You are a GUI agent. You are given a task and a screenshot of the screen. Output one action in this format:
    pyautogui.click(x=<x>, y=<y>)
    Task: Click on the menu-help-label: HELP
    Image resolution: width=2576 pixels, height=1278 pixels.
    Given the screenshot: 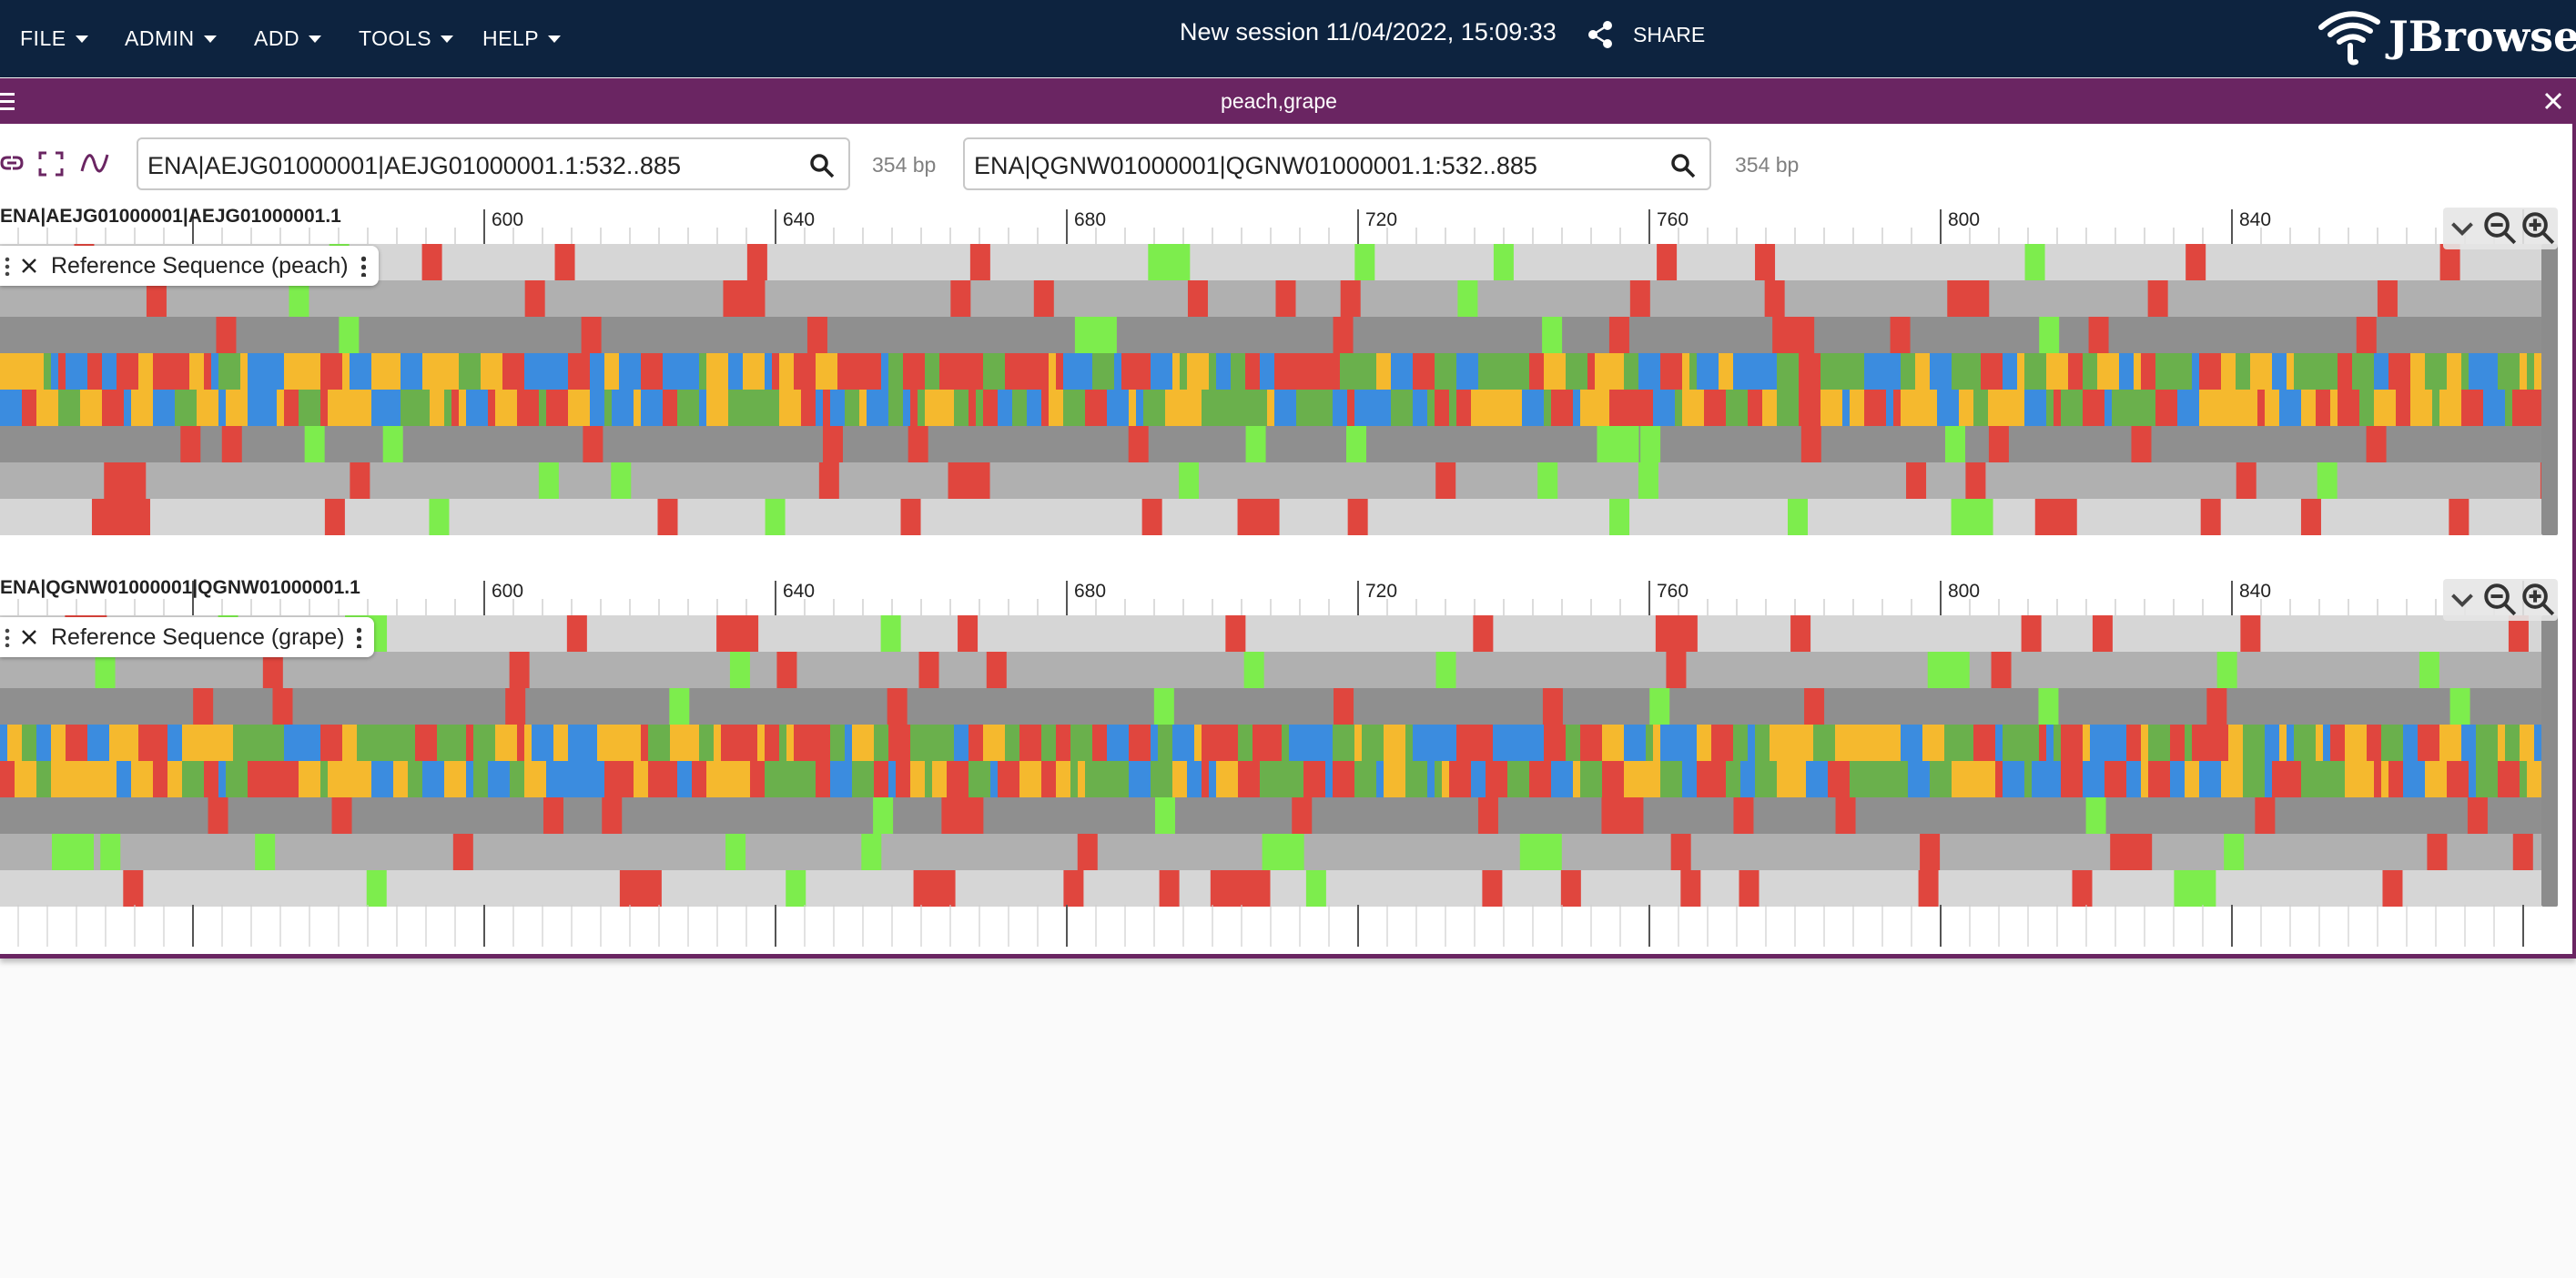 What is the action you would take?
    pyautogui.click(x=511, y=38)
    